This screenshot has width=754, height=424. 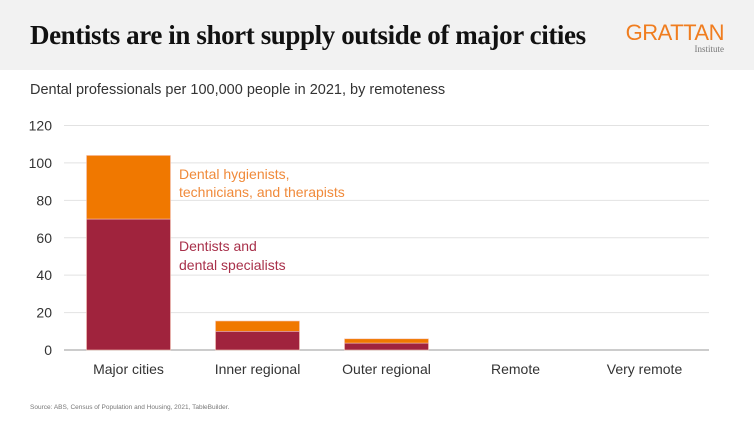 What do you see at coordinates (128, 369) in the screenshot?
I see `x-tick-label: Major cities` at bounding box center [128, 369].